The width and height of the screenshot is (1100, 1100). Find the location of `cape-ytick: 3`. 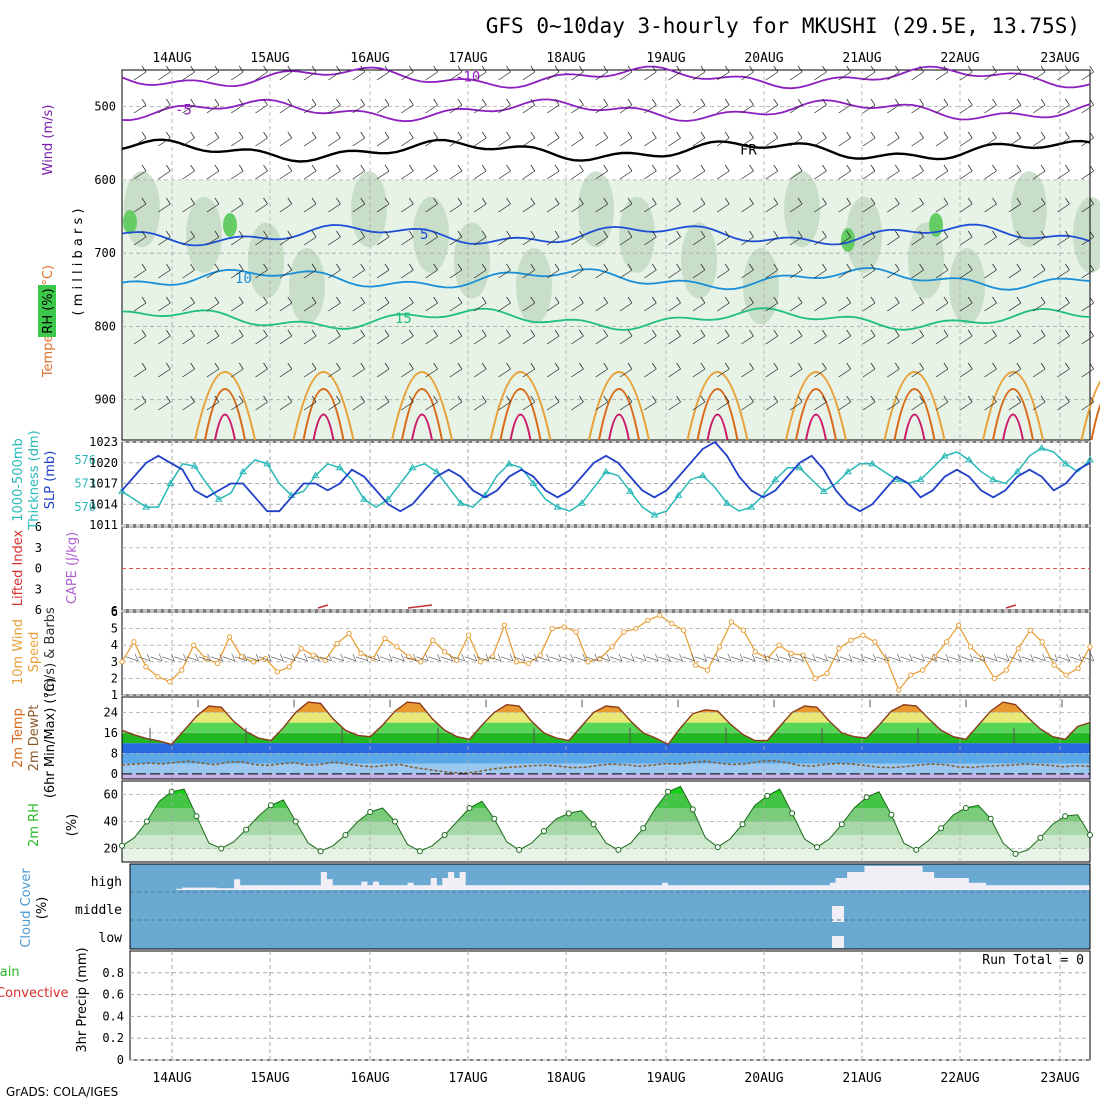

cape-ytick: 3 is located at coordinates (38, 589).